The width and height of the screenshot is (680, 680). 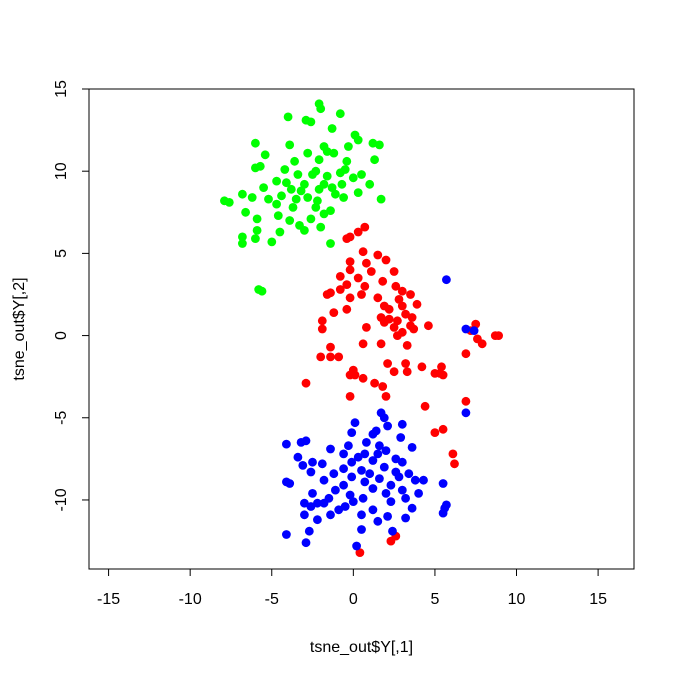 I want to click on y-tick-label: 10, so click(x=61, y=171).